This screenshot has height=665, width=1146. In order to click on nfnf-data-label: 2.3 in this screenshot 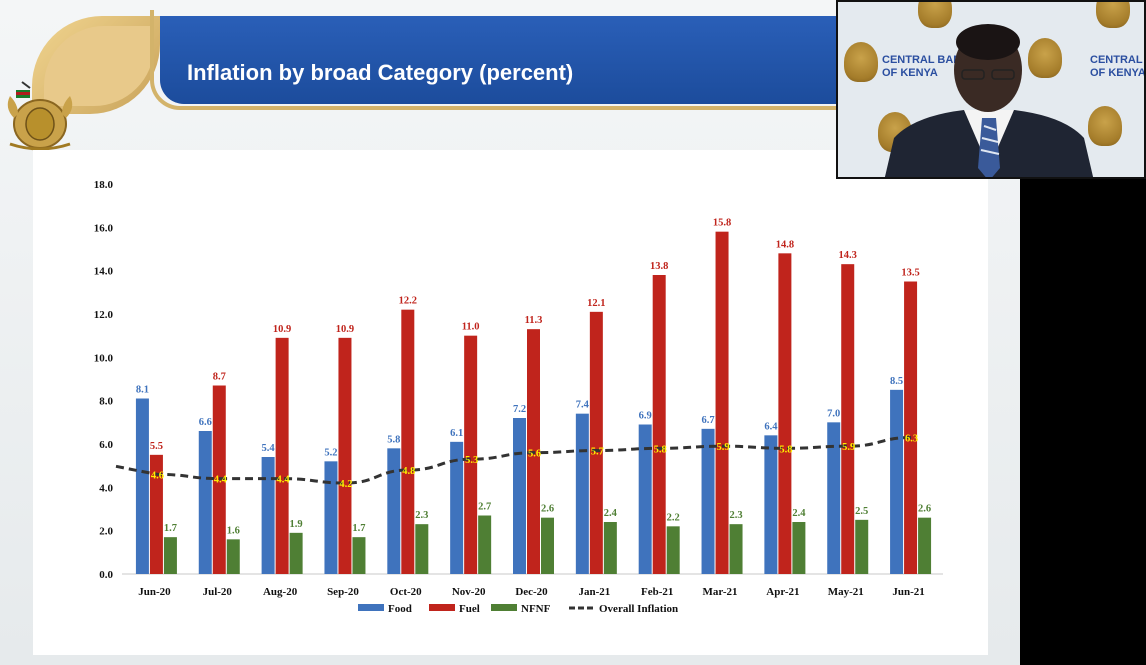, I will do `click(735, 515)`.